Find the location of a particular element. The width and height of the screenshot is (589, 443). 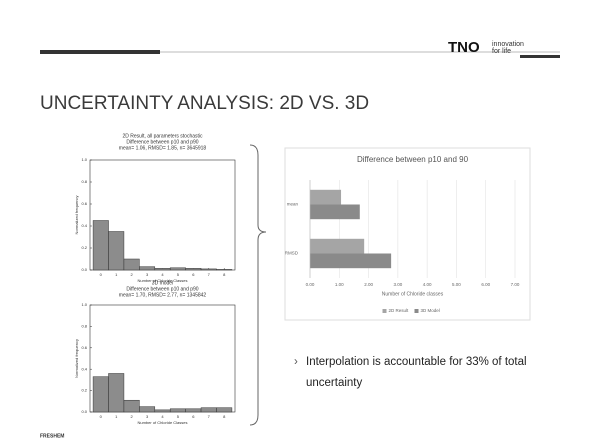

x-tick-label: 4.00 is located at coordinates (427, 284).